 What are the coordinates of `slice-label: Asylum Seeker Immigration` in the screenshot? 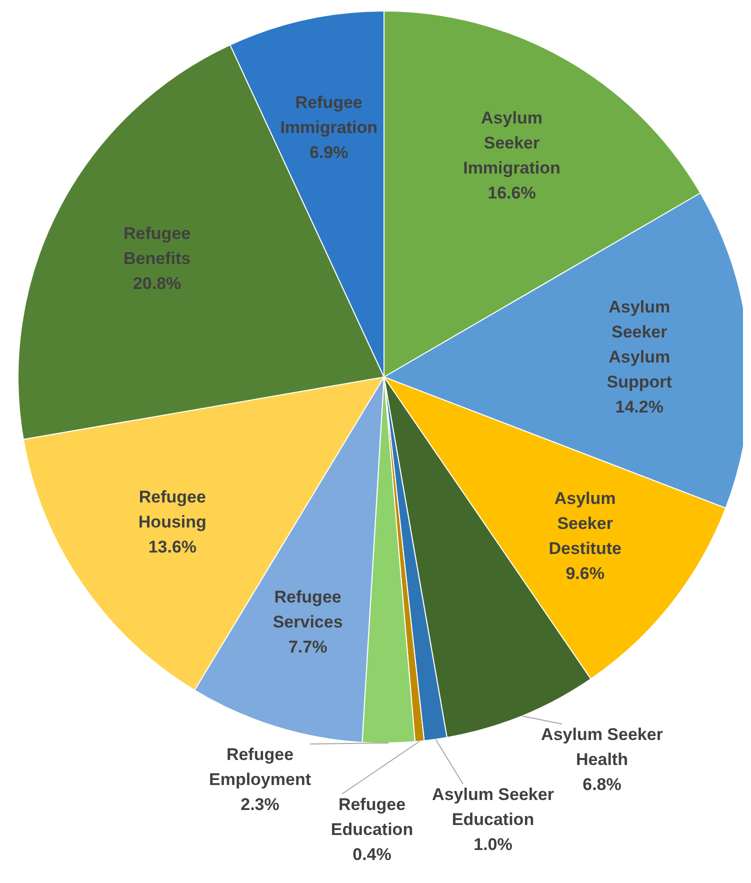 It's located at (511, 143).